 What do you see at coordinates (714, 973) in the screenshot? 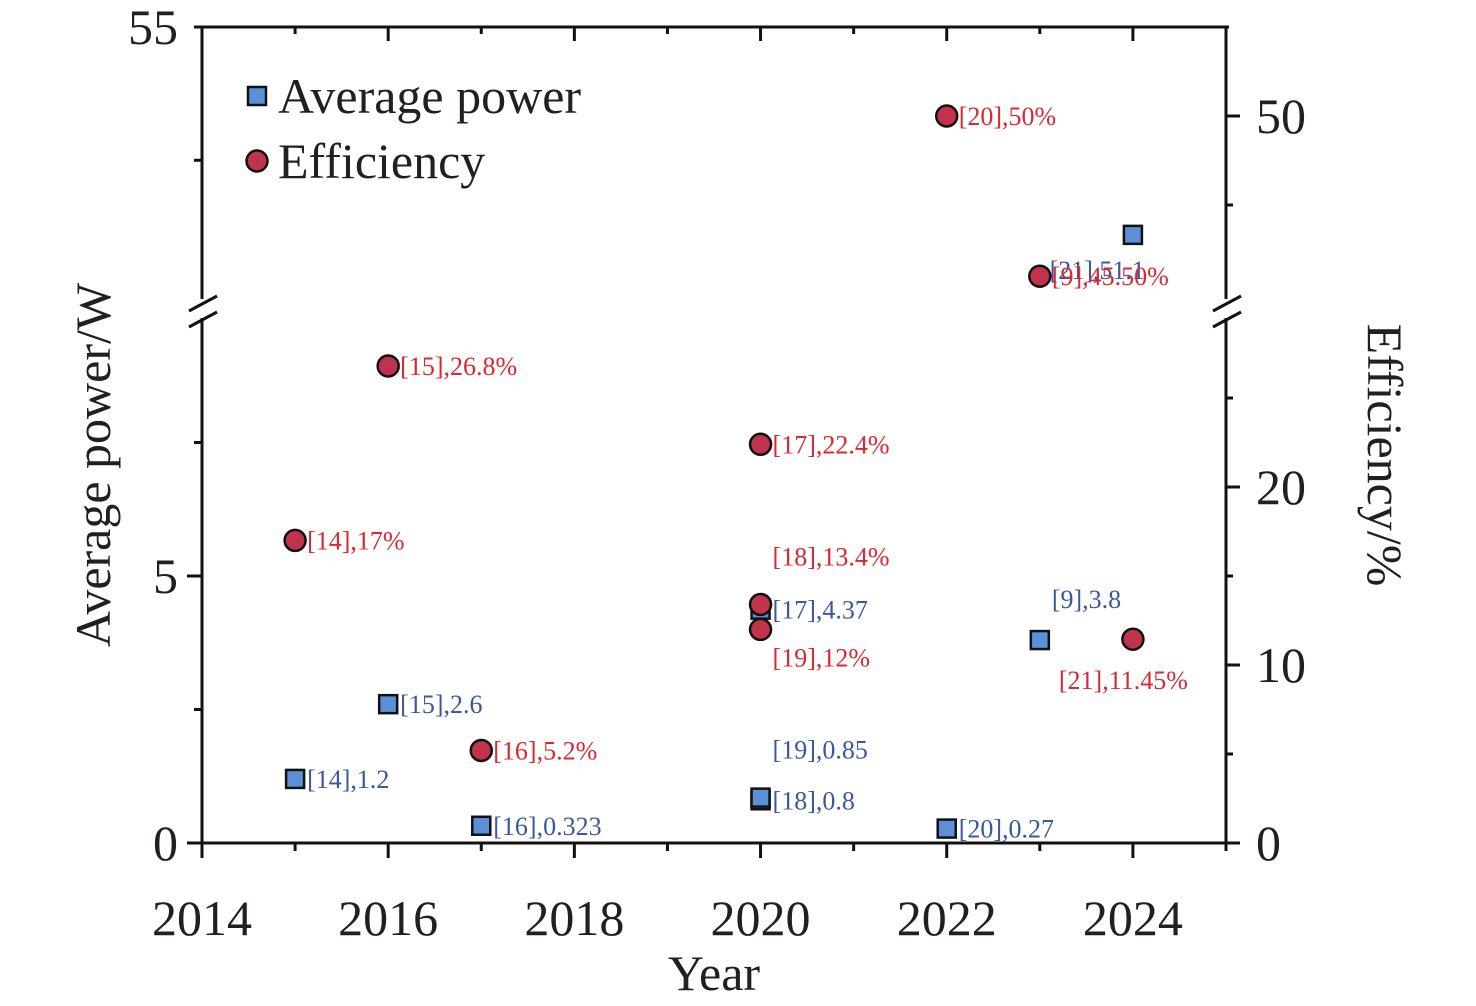
I see `x-axis-title: Year` at bounding box center [714, 973].